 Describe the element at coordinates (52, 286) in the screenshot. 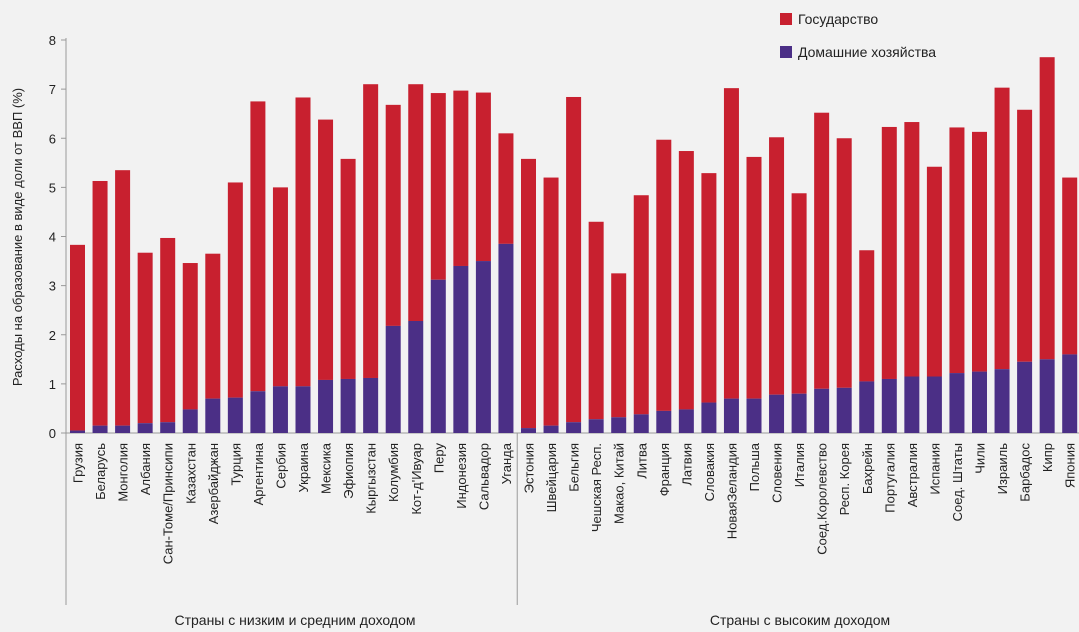

I see `y-tick-label: 3` at that location.